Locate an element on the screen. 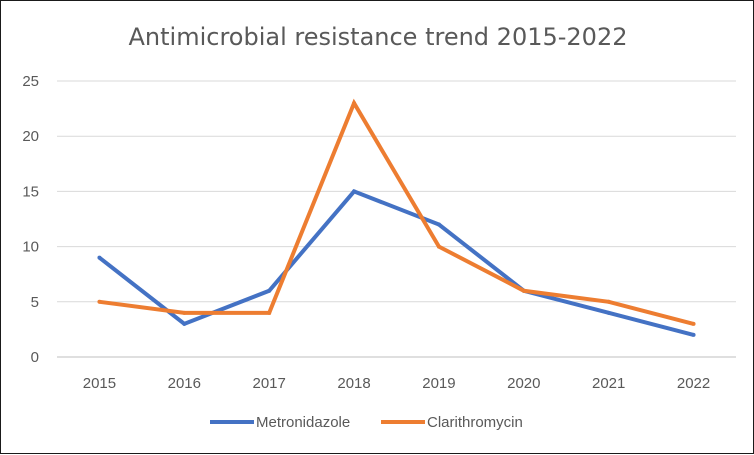 The width and height of the screenshot is (754, 455). y-tick-label: 0 is located at coordinates (35, 357).